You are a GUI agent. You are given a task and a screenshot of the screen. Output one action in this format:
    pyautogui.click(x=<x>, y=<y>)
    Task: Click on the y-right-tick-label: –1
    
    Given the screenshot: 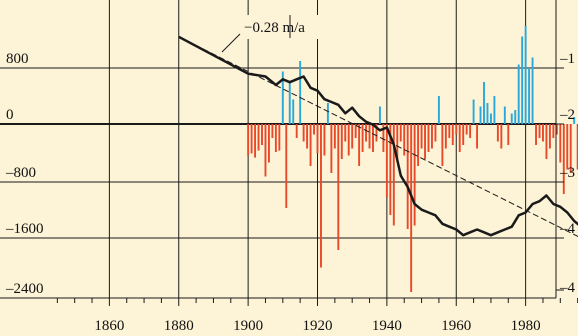 What is the action you would take?
    pyautogui.click(x=567, y=59)
    